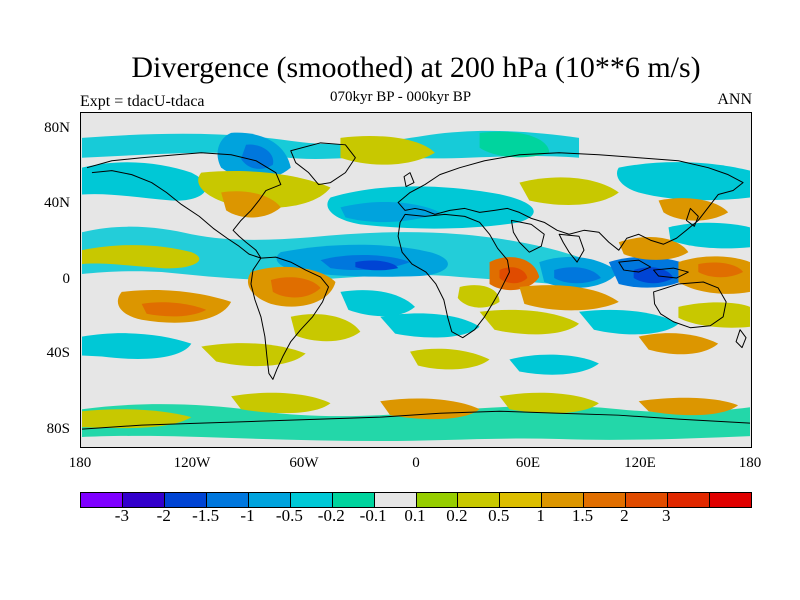 The width and height of the screenshot is (800, 600). Describe the element at coordinates (666, 515) in the screenshot. I see `colorbar-label: 3` at that location.